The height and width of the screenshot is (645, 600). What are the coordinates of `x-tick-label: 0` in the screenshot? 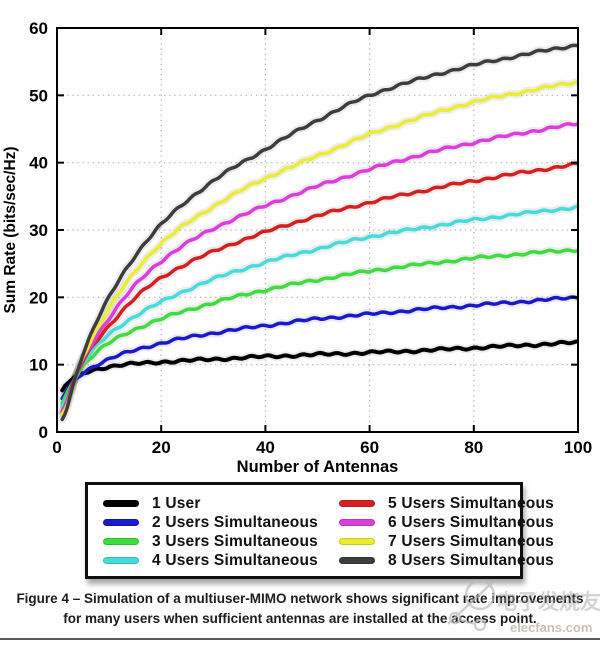 It's located at (56, 447).